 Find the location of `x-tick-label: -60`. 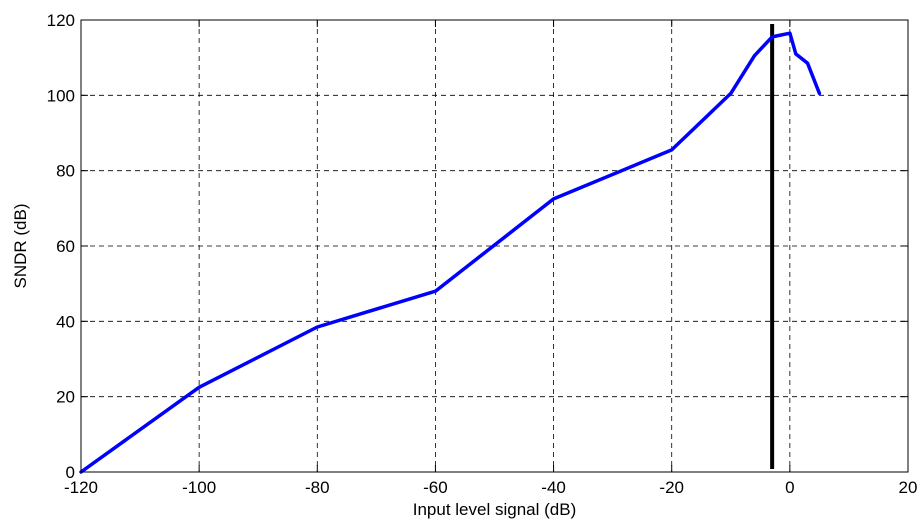

x-tick-label: -60 is located at coordinates (435, 487).